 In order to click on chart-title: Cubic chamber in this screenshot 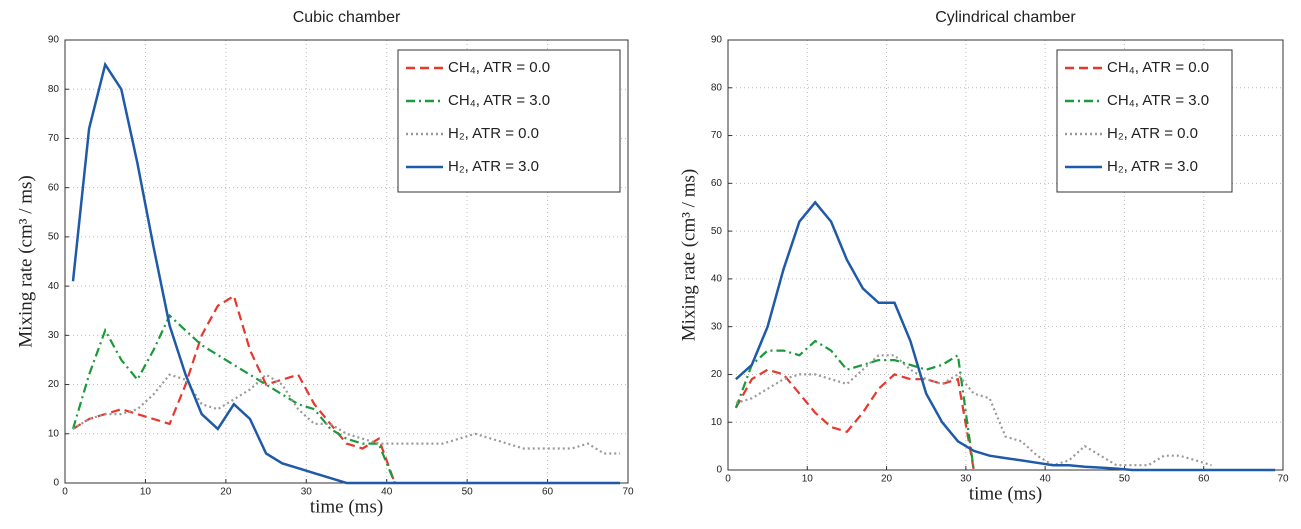, I will do `click(347, 17)`.